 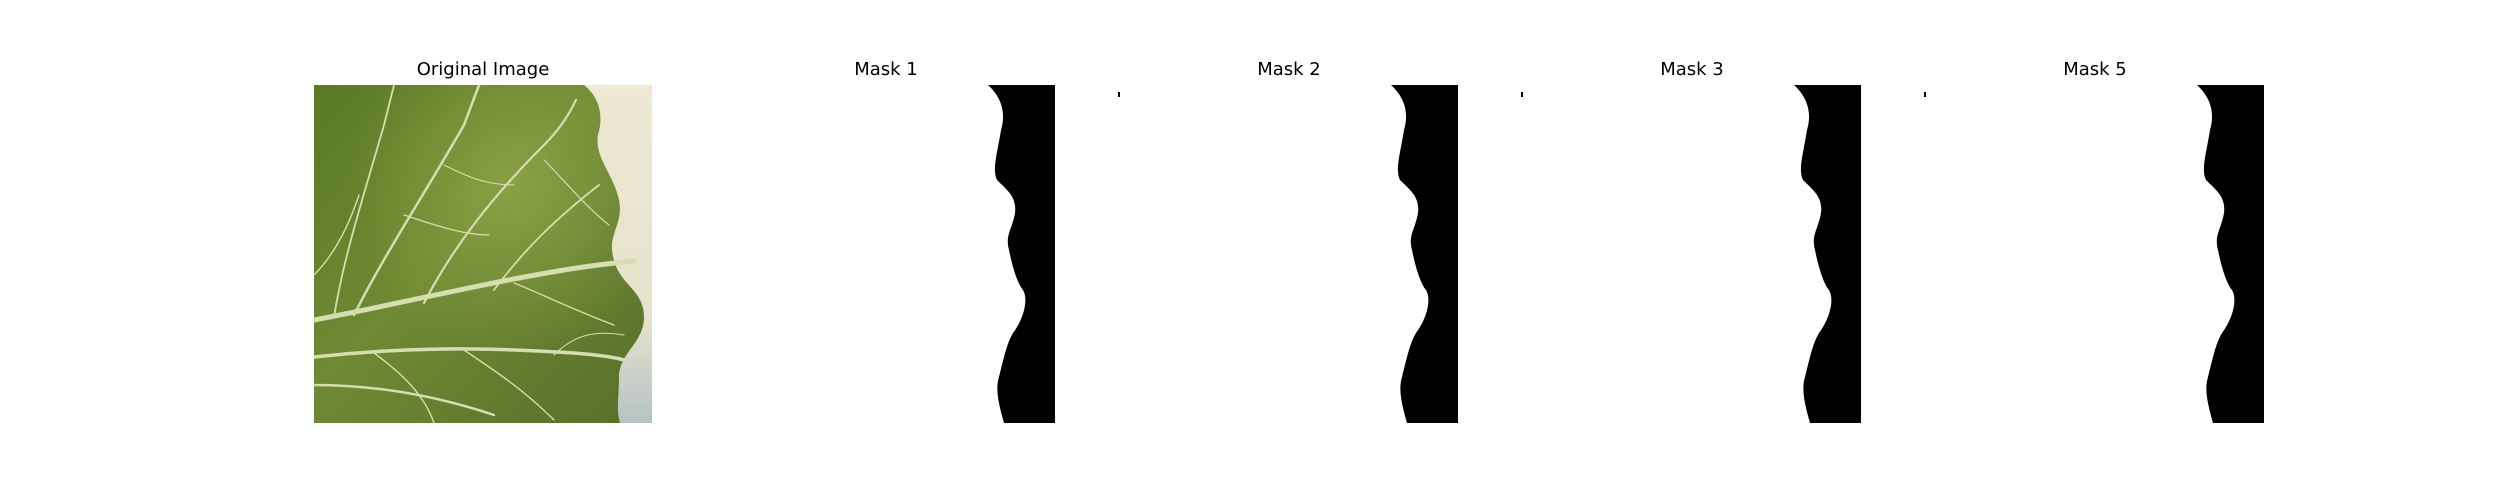 What do you see at coordinates (1289, 69) in the screenshot?
I see `panel-title: Mask 2` at bounding box center [1289, 69].